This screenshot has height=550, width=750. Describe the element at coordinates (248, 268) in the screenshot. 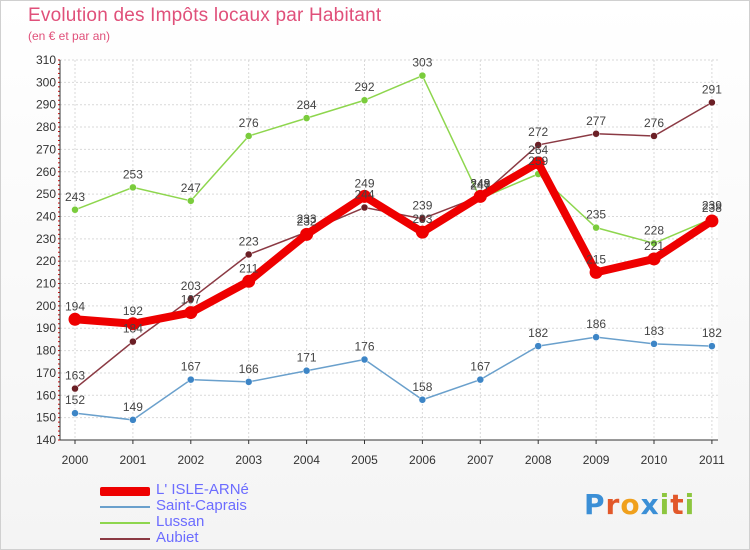

I see `data-label: 211` at that location.